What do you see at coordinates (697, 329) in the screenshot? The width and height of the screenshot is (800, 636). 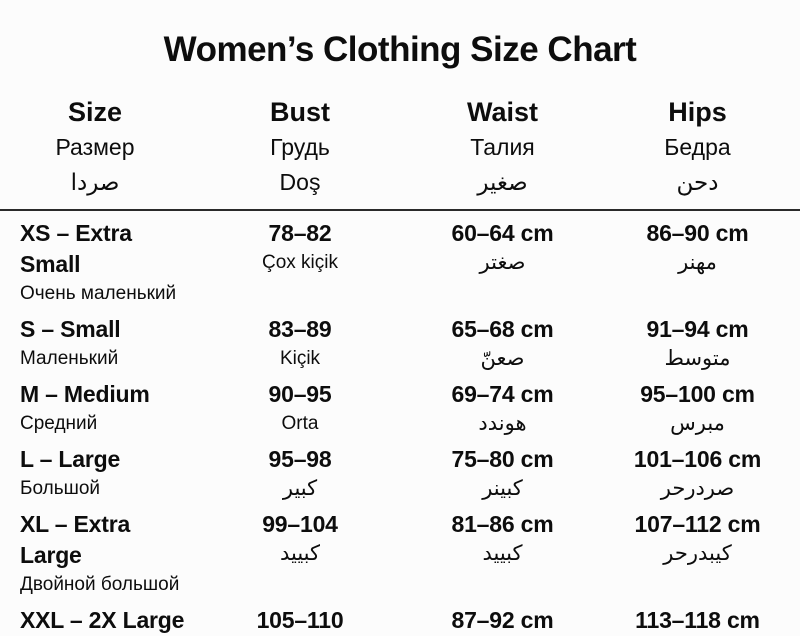 I see `hips-value: 91–94 cm` at bounding box center [697, 329].